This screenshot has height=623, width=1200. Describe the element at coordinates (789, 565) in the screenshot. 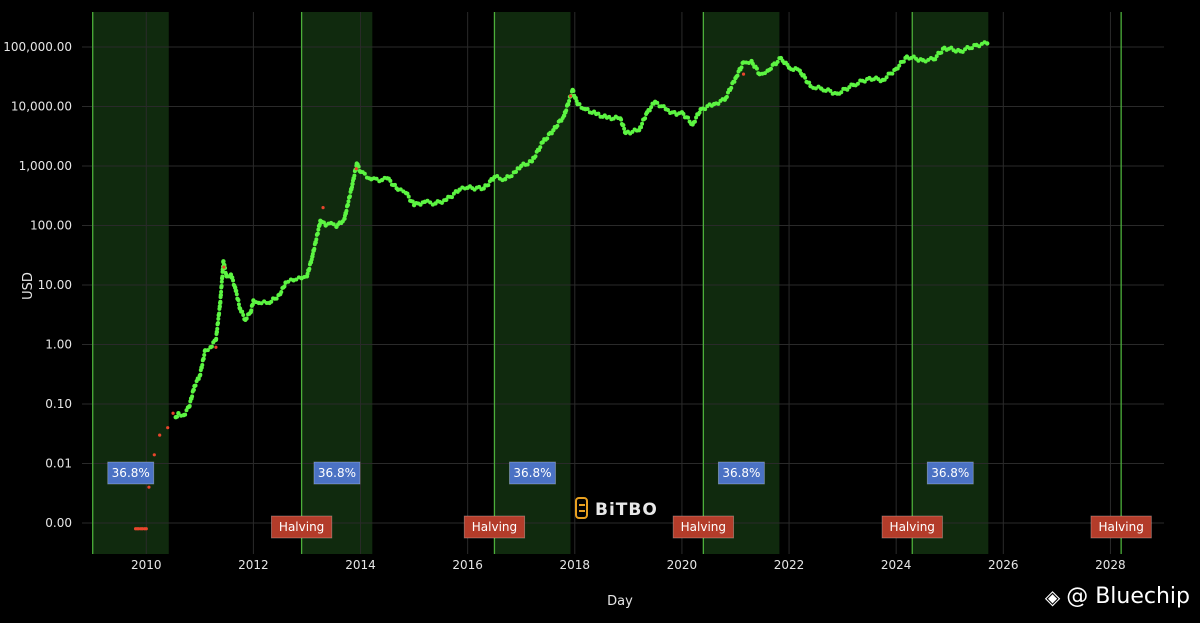

I see `x-tick-label: 2022` at that location.